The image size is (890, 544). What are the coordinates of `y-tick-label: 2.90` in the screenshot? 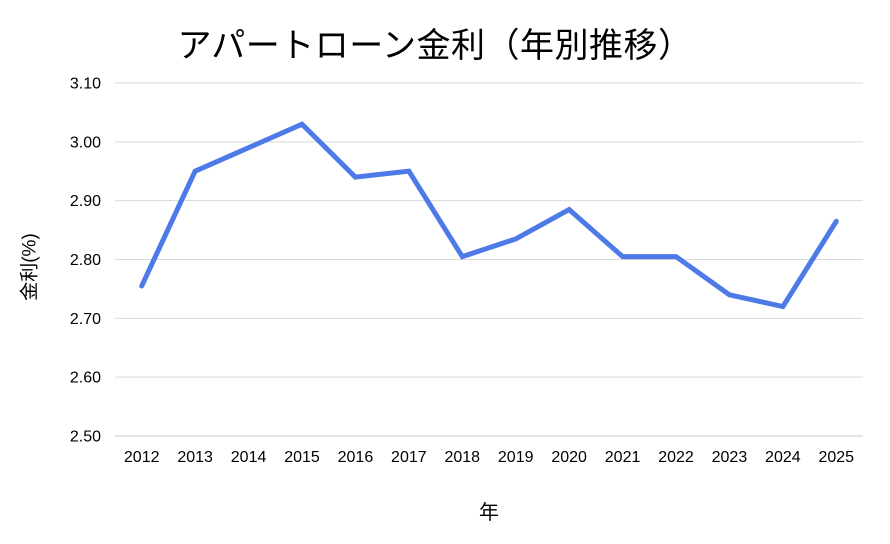 It's located at (85, 201).